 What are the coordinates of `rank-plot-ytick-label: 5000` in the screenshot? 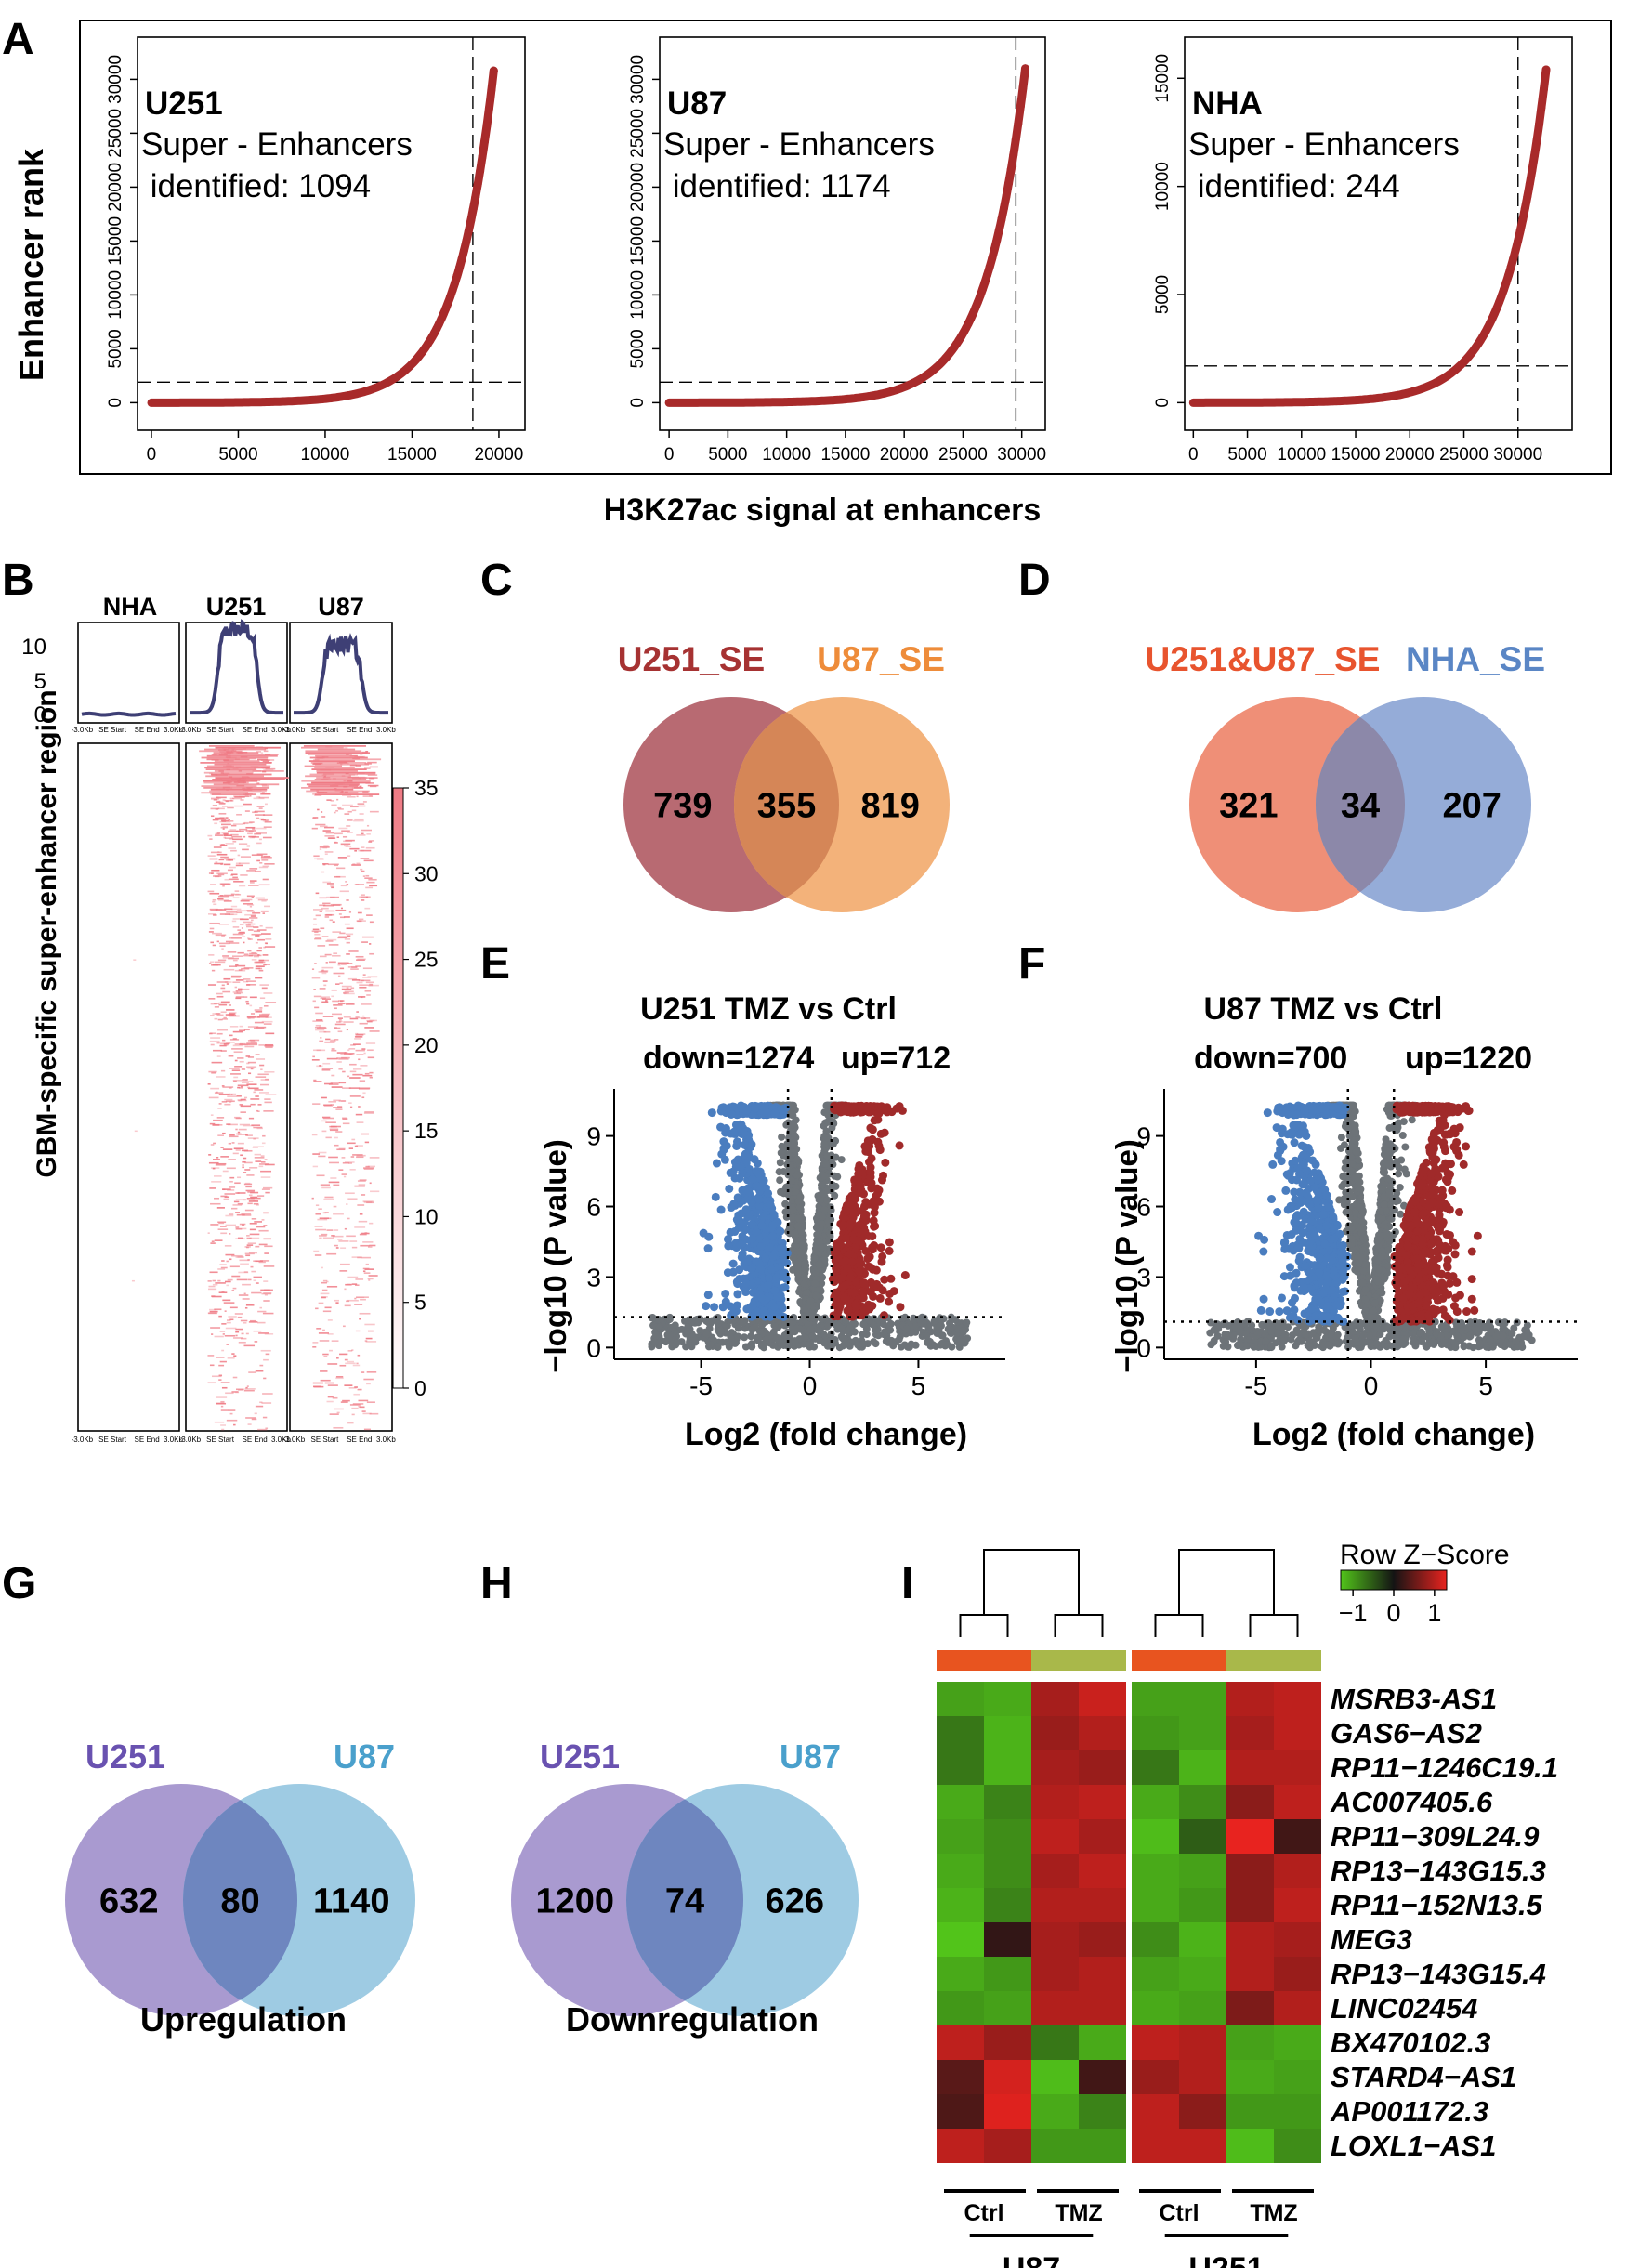 It's located at (1163, 294).